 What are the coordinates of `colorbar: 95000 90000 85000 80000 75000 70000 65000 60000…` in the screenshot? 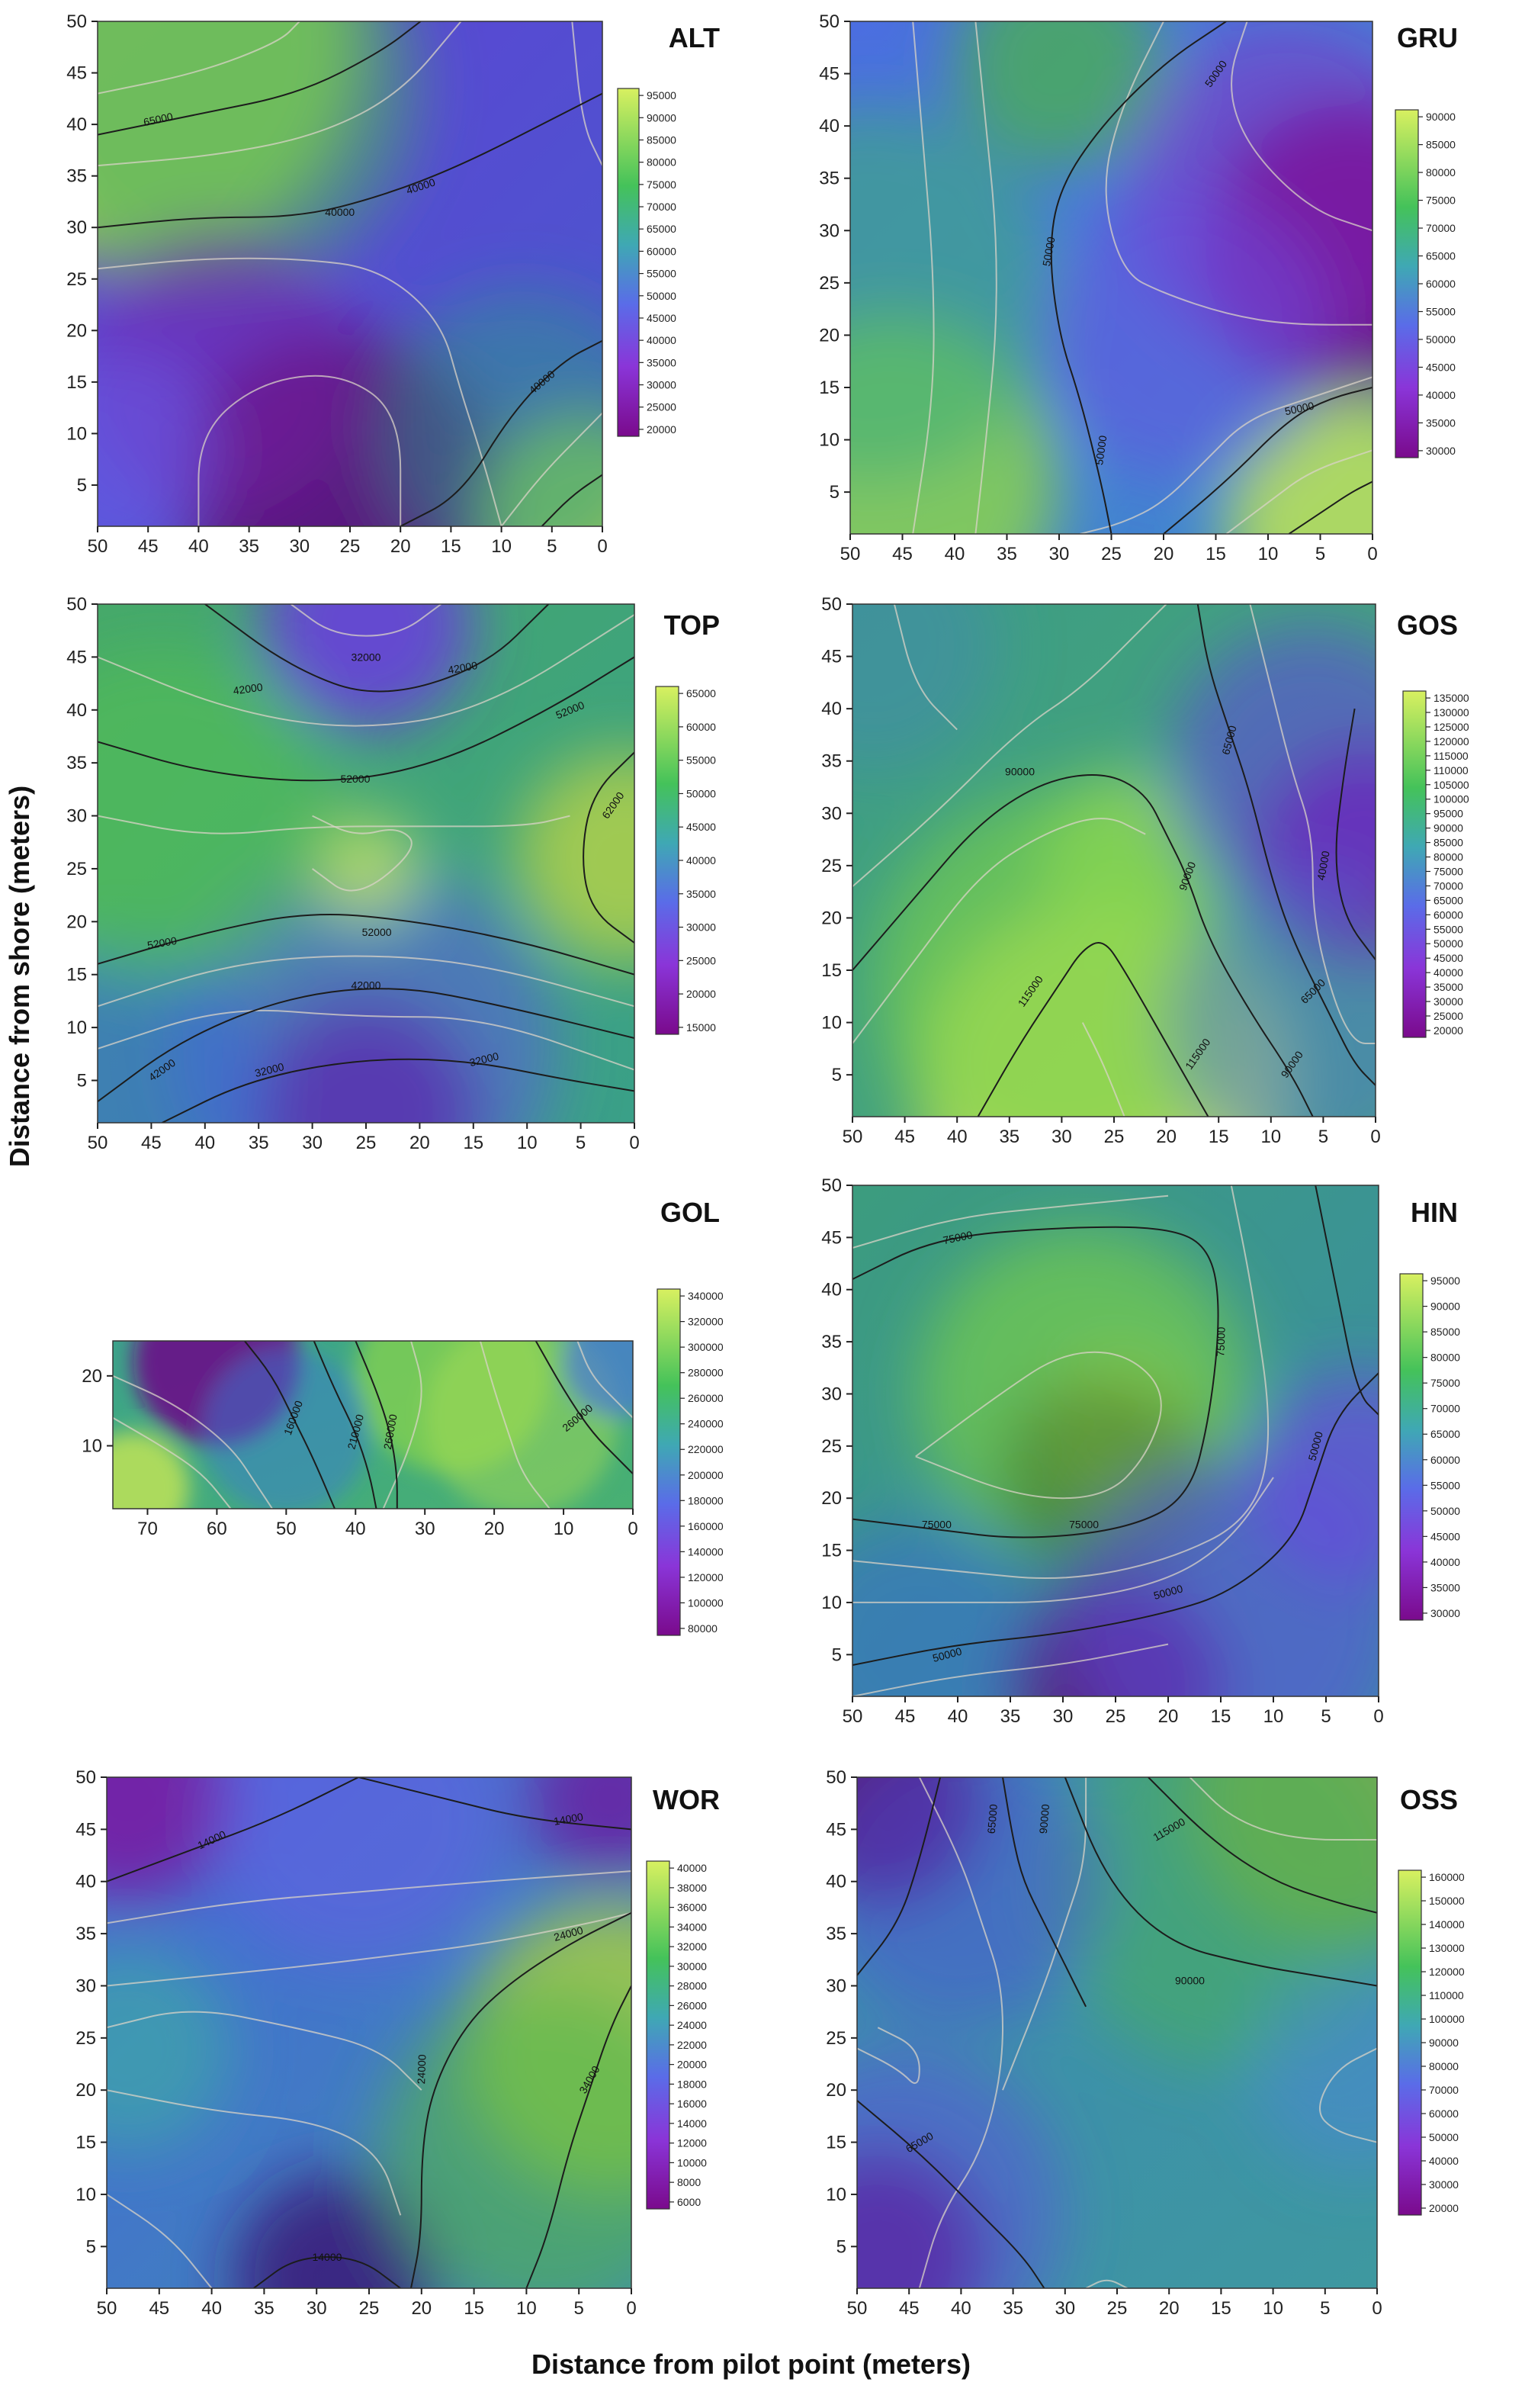 It's located at (1429, 1447).